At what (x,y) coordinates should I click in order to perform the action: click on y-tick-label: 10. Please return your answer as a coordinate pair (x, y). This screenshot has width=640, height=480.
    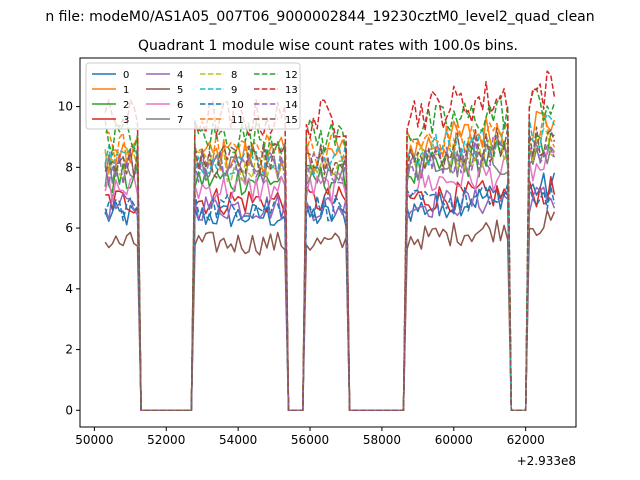
    Looking at the image, I should click on (65, 107).